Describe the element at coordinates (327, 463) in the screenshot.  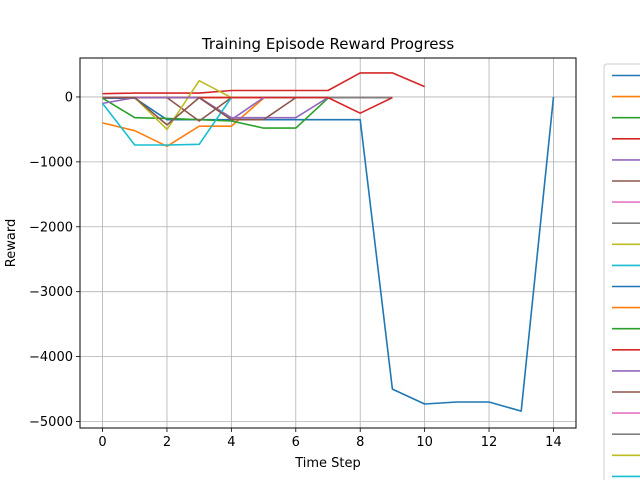
I see `x-axis-label: Time Step` at that location.